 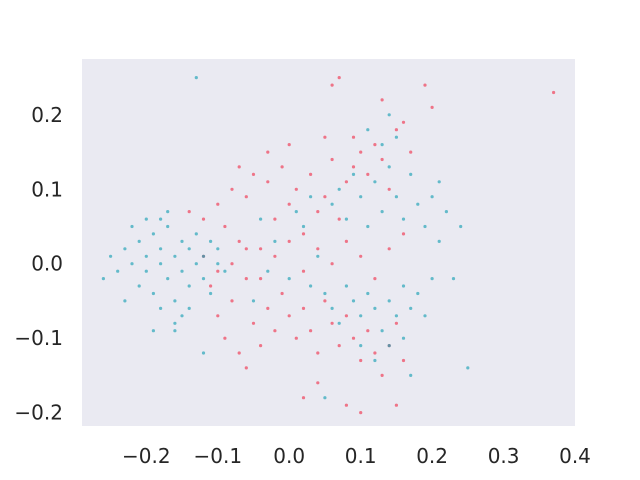 What do you see at coordinates (575, 456) in the screenshot?
I see `x-tick-label: 0.4` at bounding box center [575, 456].